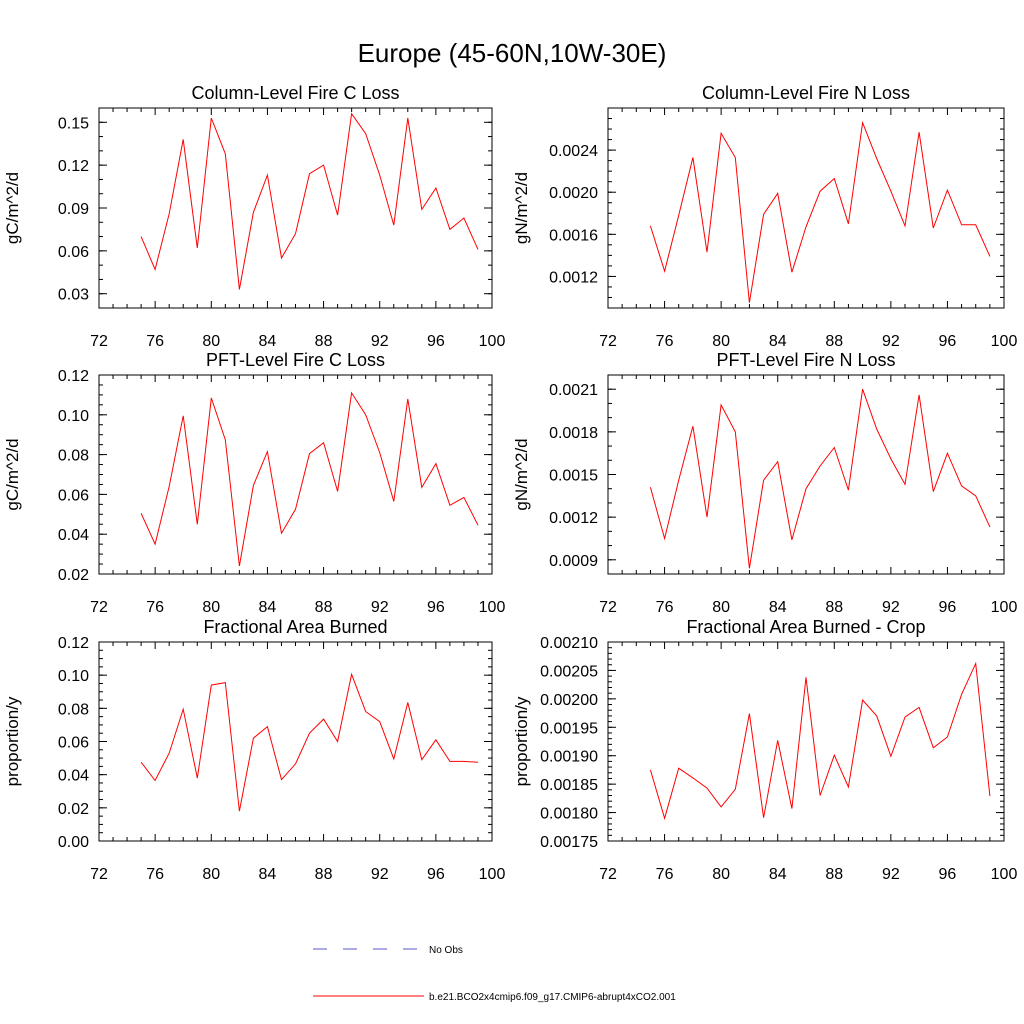  Describe the element at coordinates (73, 575) in the screenshot. I see `y-tick-label: 0.02` at that location.